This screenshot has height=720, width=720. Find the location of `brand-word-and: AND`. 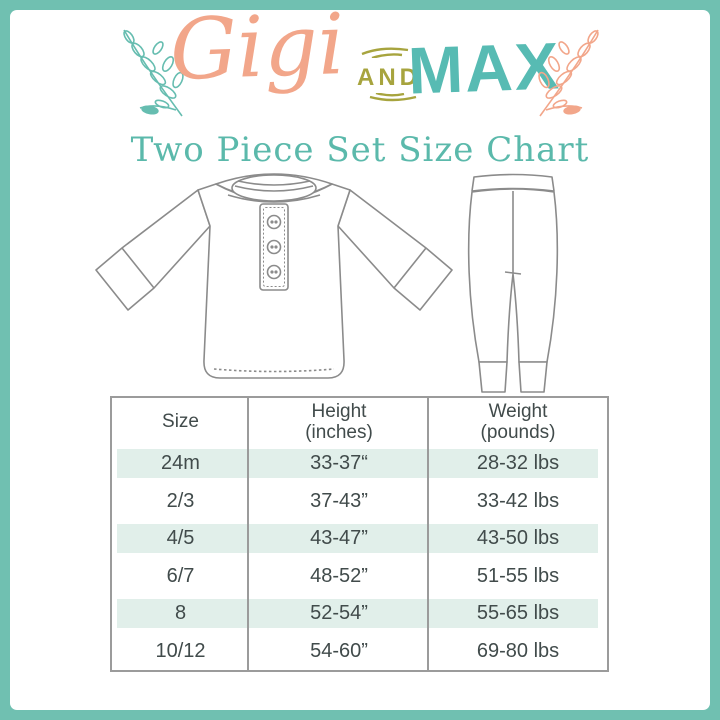

brand-word-and: AND is located at coordinates (389, 77).